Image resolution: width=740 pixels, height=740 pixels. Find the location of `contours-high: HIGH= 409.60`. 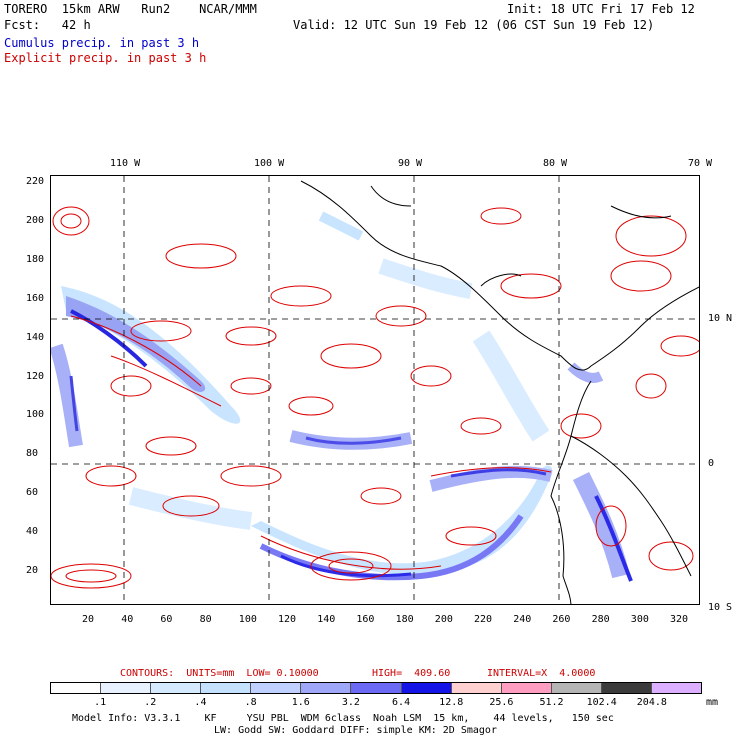

contours-high: HIGH= 409.60 is located at coordinates (411, 673).